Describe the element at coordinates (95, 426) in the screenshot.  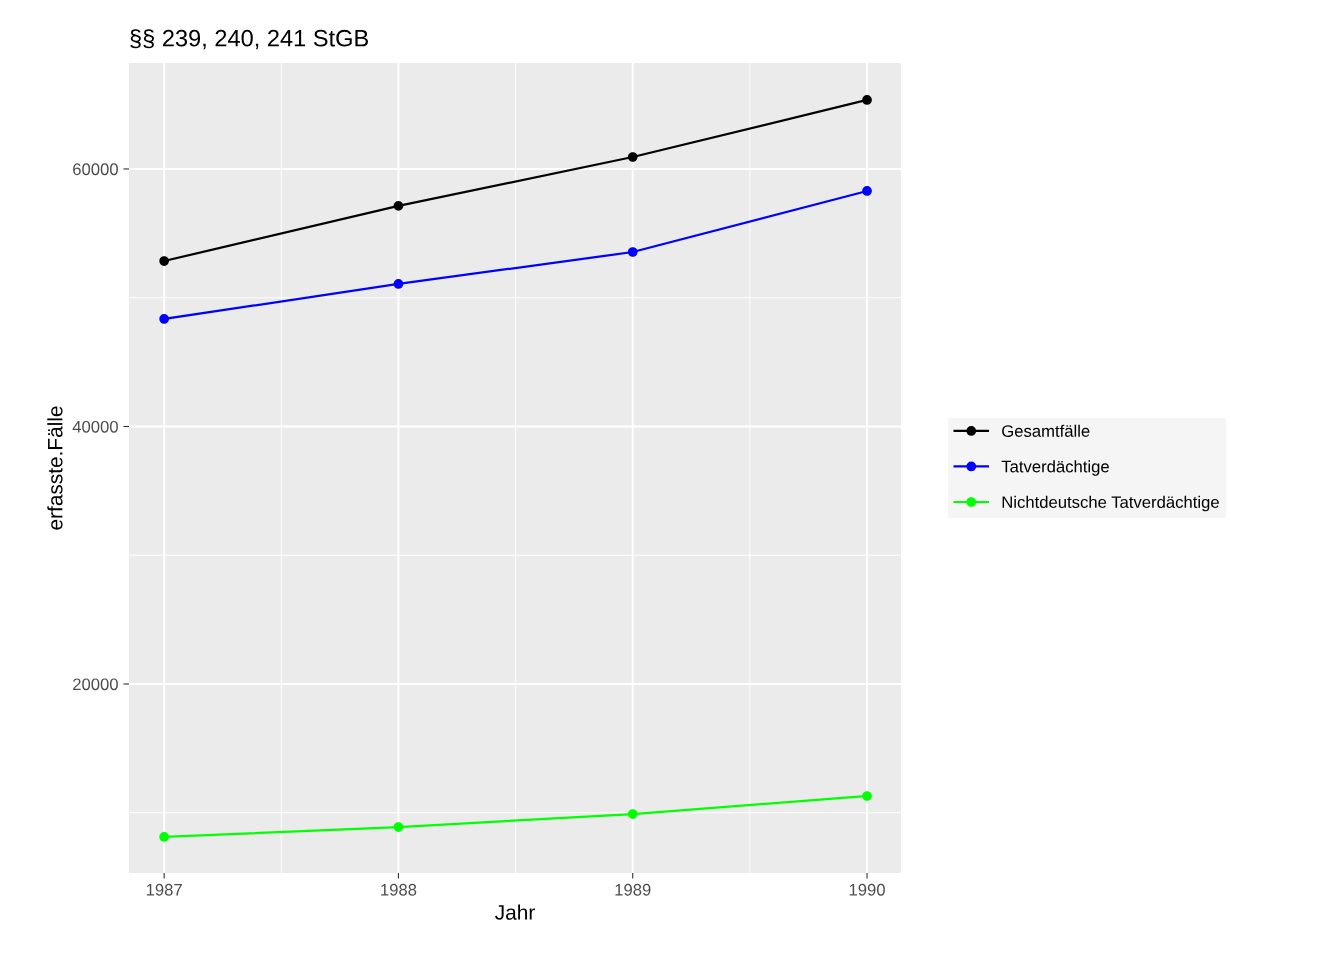
I see `y-tick-label: 40000` at that location.